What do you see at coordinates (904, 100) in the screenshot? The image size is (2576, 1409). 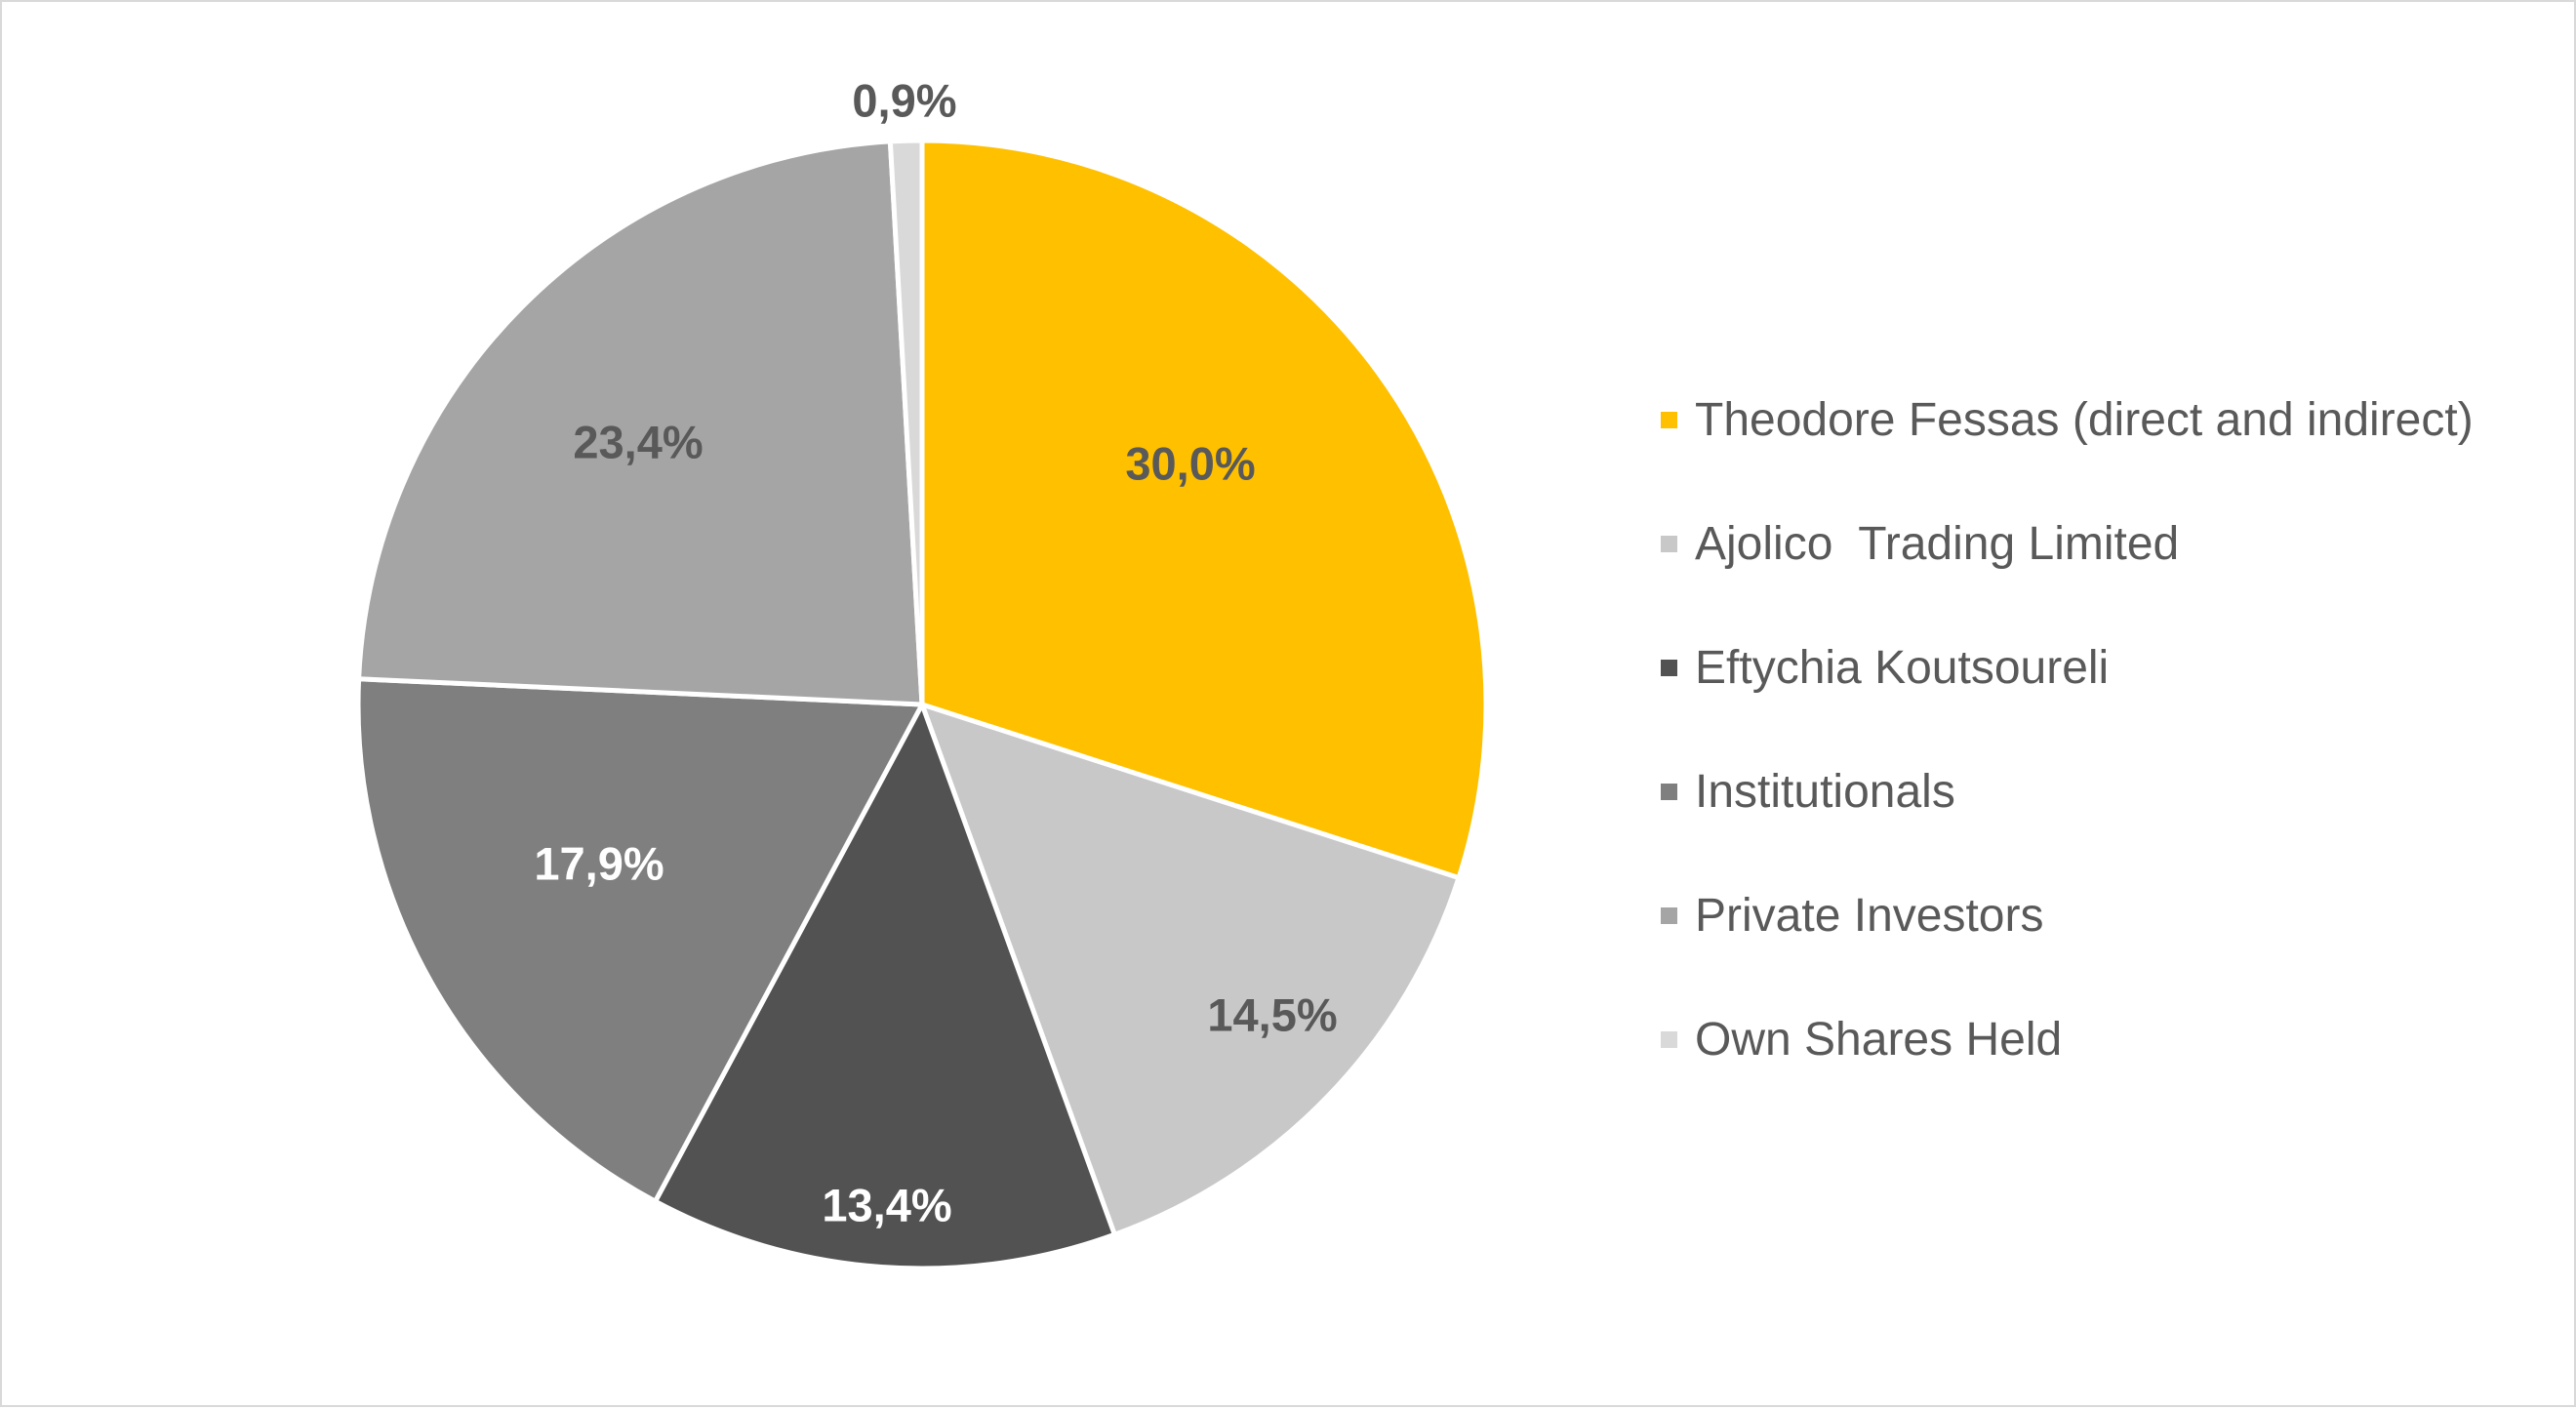 I see `pie-data-label-6: 0,9%` at bounding box center [904, 100].